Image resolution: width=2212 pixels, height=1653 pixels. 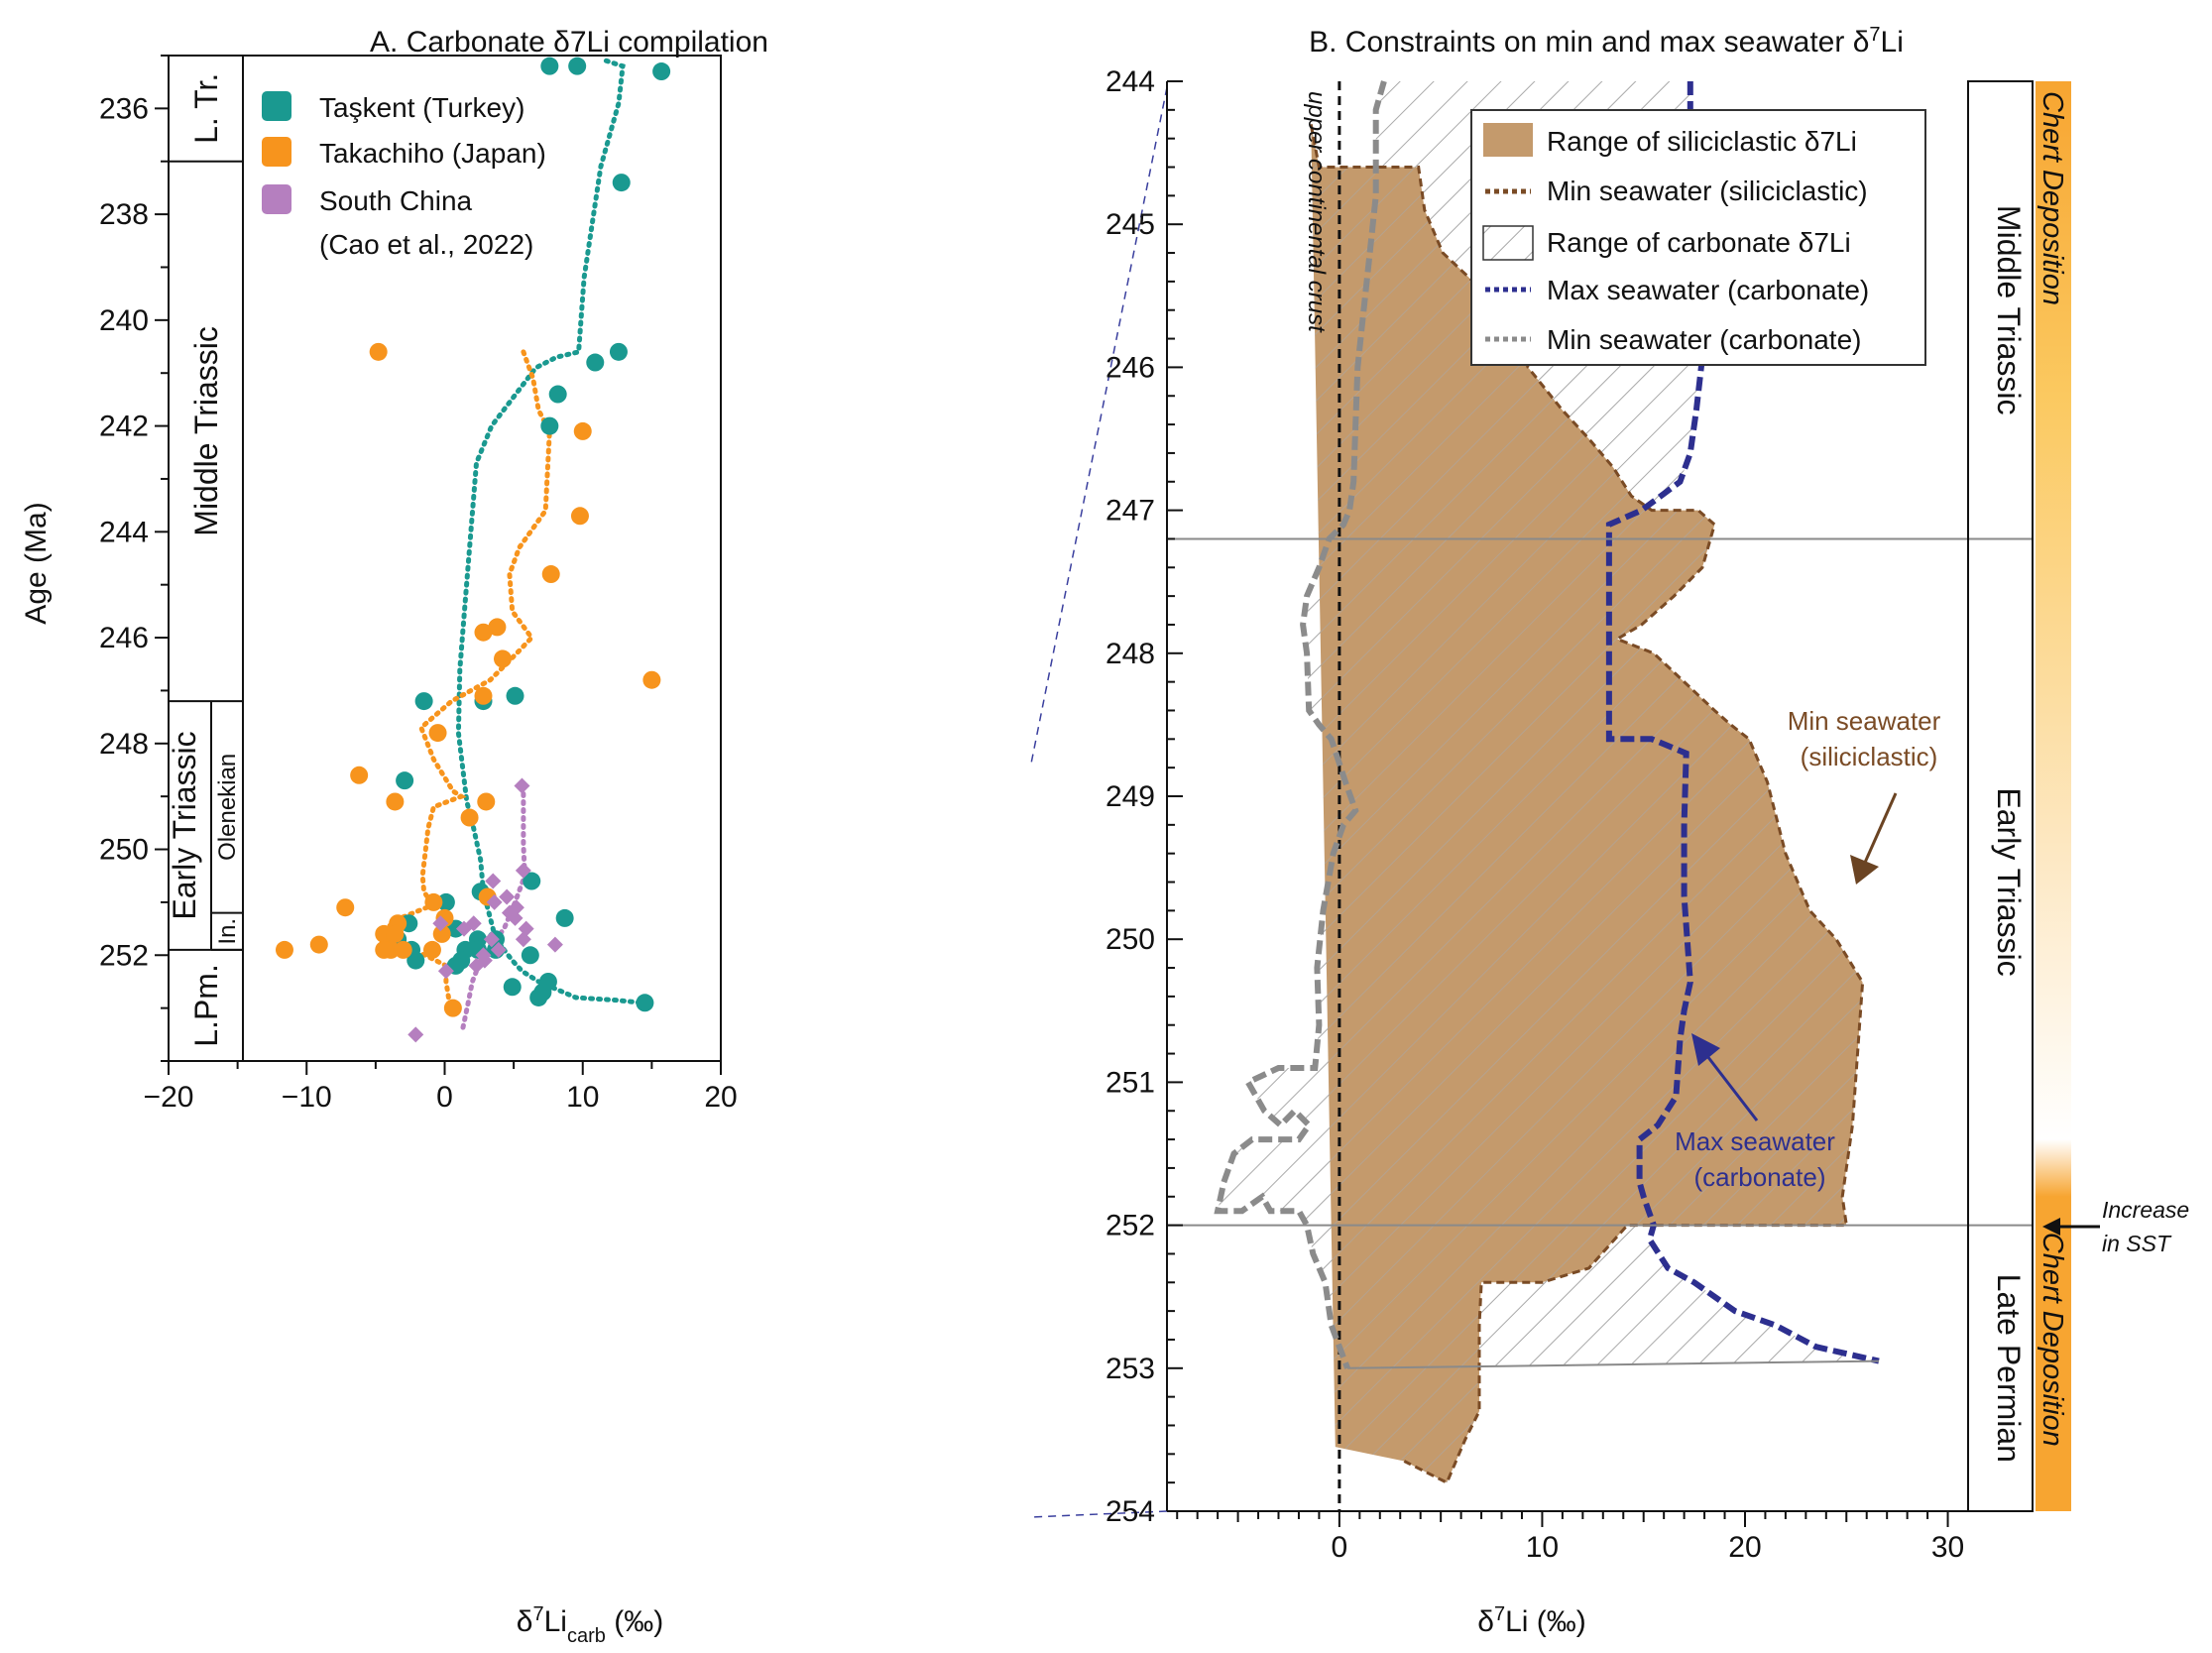 I want to click on panel-a-x-tick-label: 0, so click(x=444, y=1097).